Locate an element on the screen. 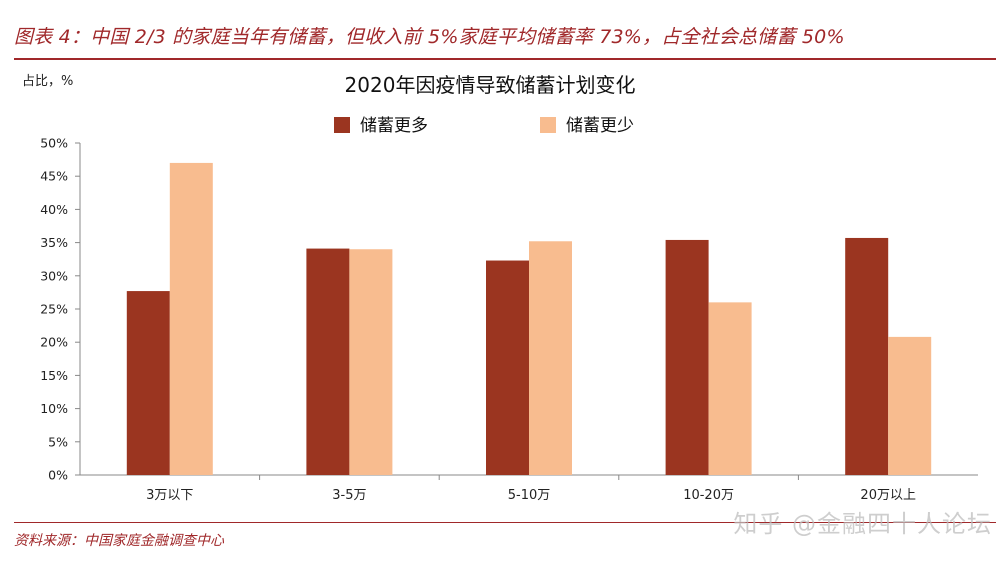 The width and height of the screenshot is (1008, 564). x-tick-label: 10-20万 is located at coordinates (708, 495).